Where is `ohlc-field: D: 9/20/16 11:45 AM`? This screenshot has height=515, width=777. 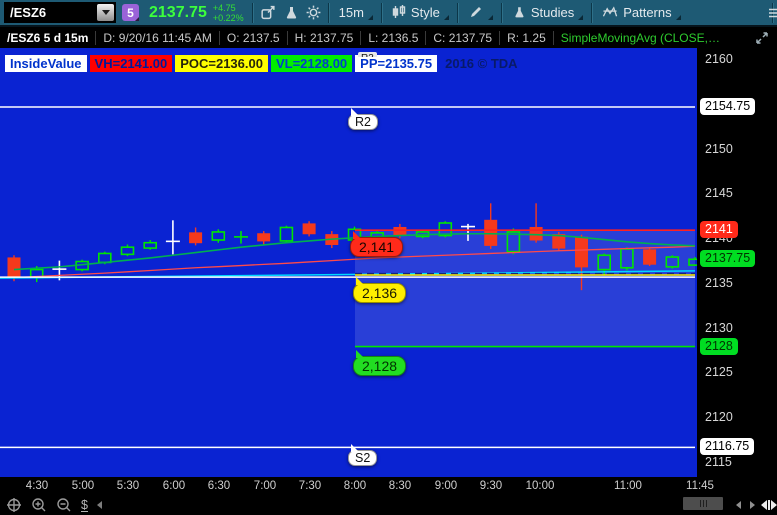
ohlc-field: D: 9/20/16 11:45 AM is located at coordinates (158, 37).